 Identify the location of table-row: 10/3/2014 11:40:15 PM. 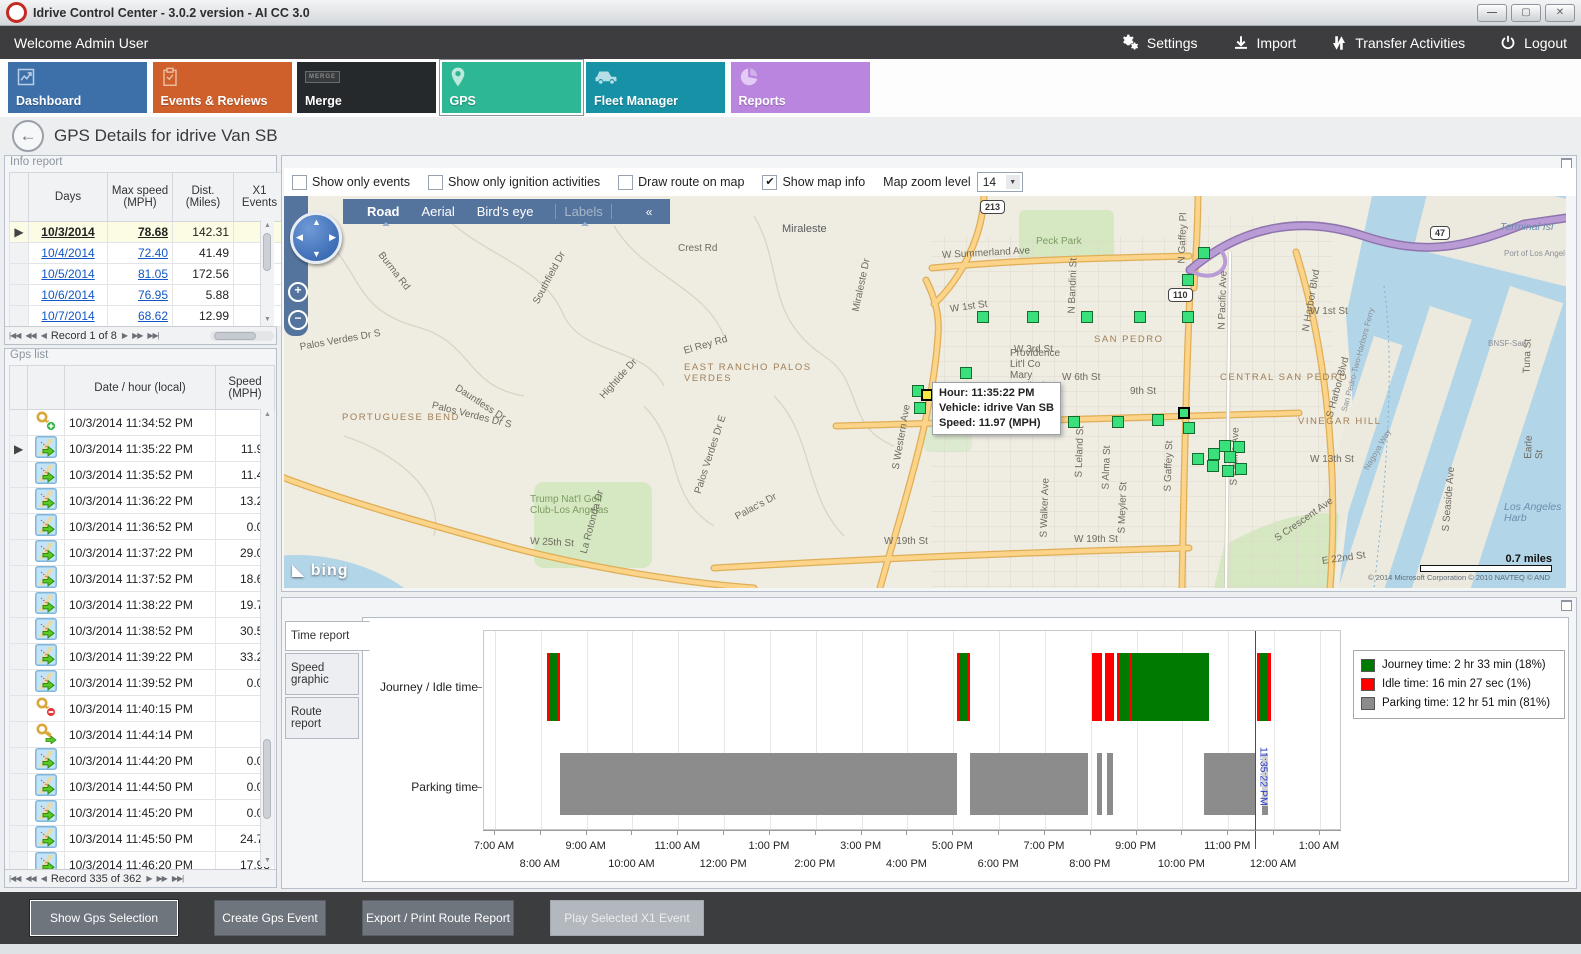
(142, 708).